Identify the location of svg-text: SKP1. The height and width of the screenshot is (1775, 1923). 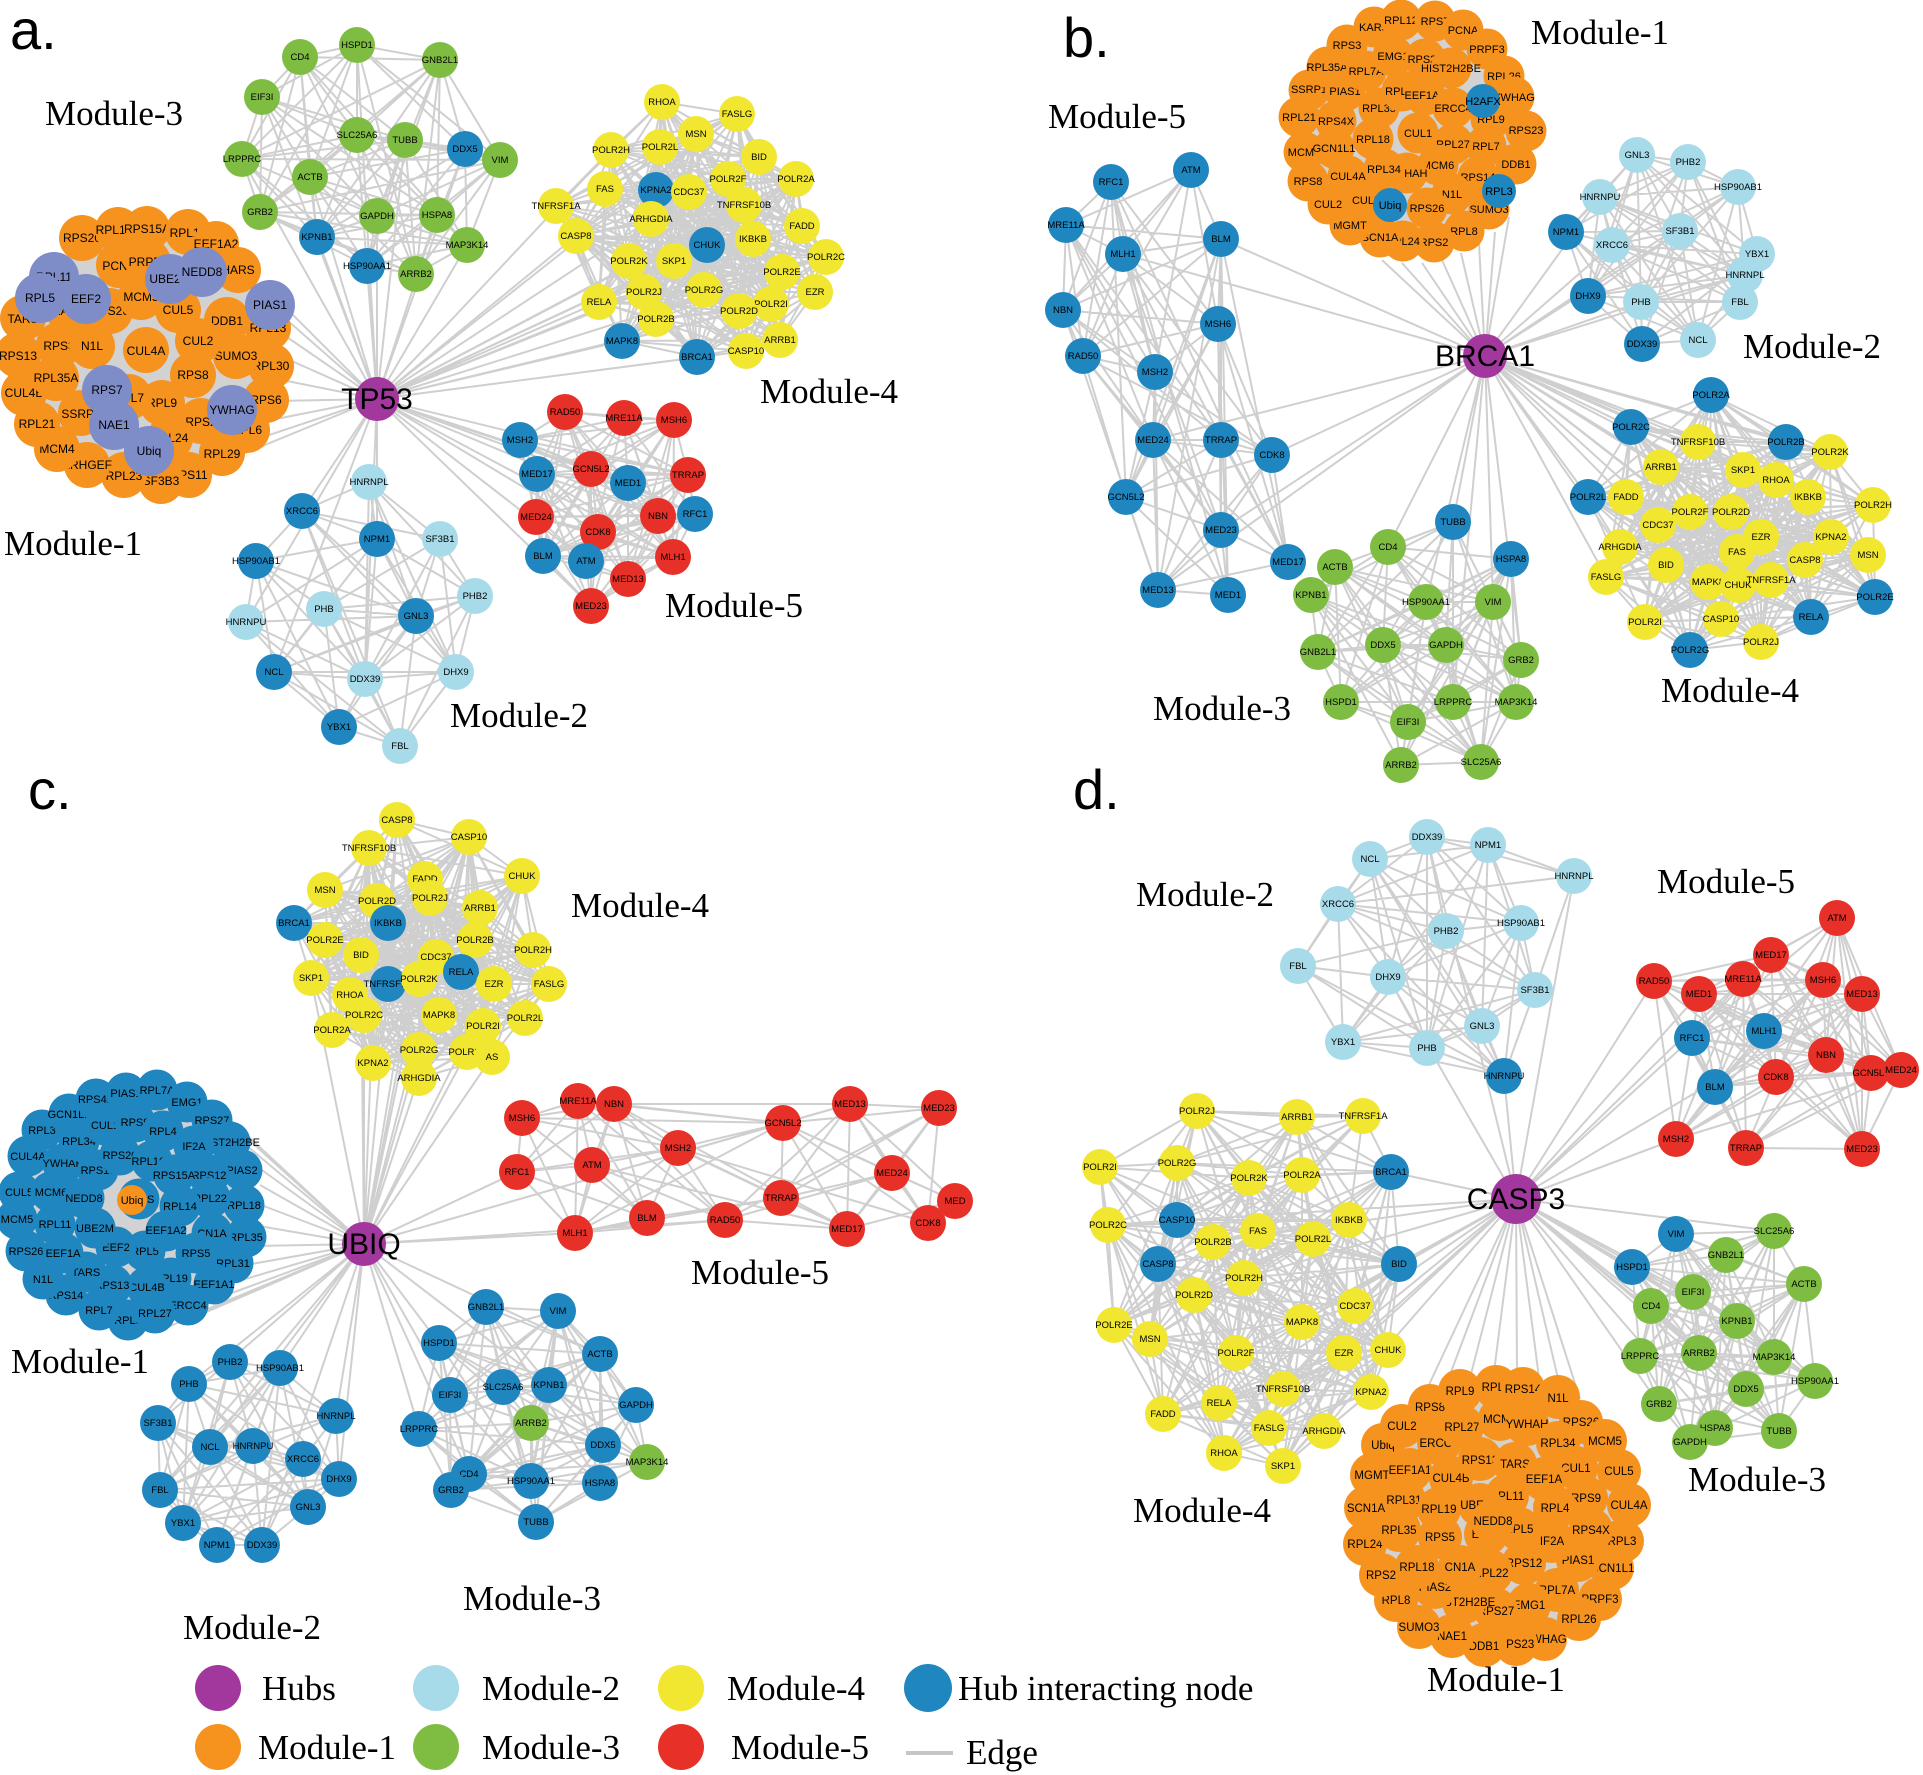
(1743, 470).